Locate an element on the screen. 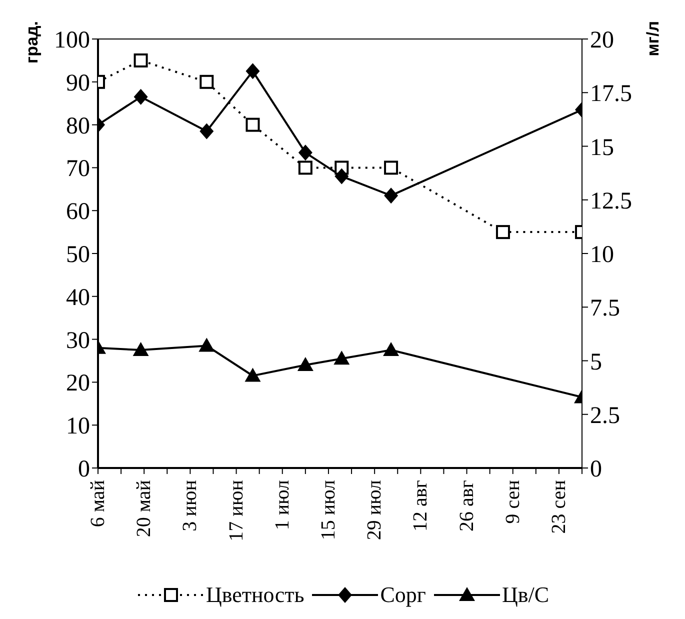 The image size is (685, 619). y2-tick-label: 17.5 is located at coordinates (611, 94).